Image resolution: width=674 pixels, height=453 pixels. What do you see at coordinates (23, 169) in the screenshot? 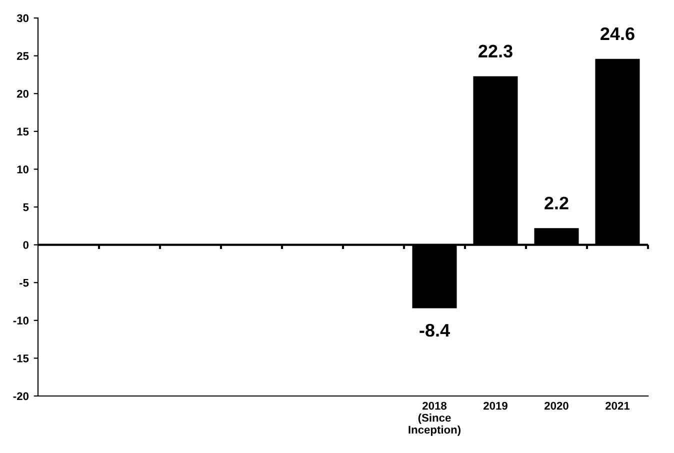
I see `y-tick-label: 10` at bounding box center [23, 169].